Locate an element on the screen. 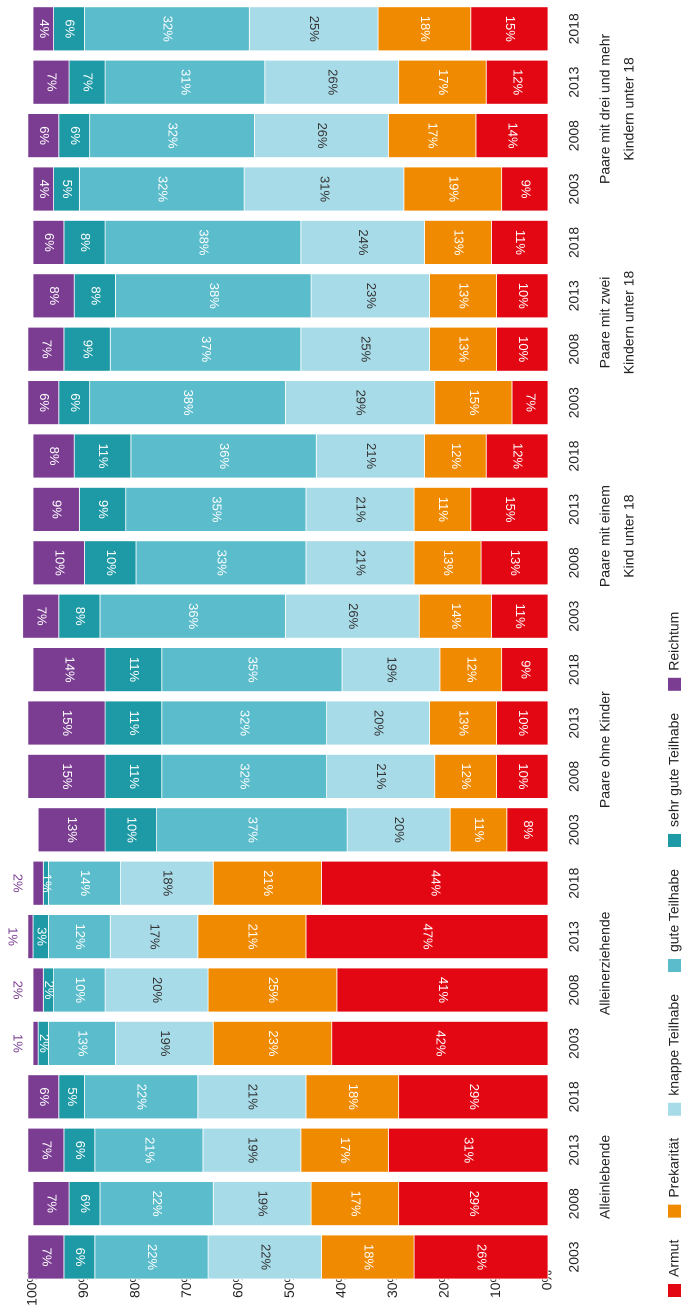 The image size is (686, 1315). value-label: 31% is located at coordinates (185, 82).